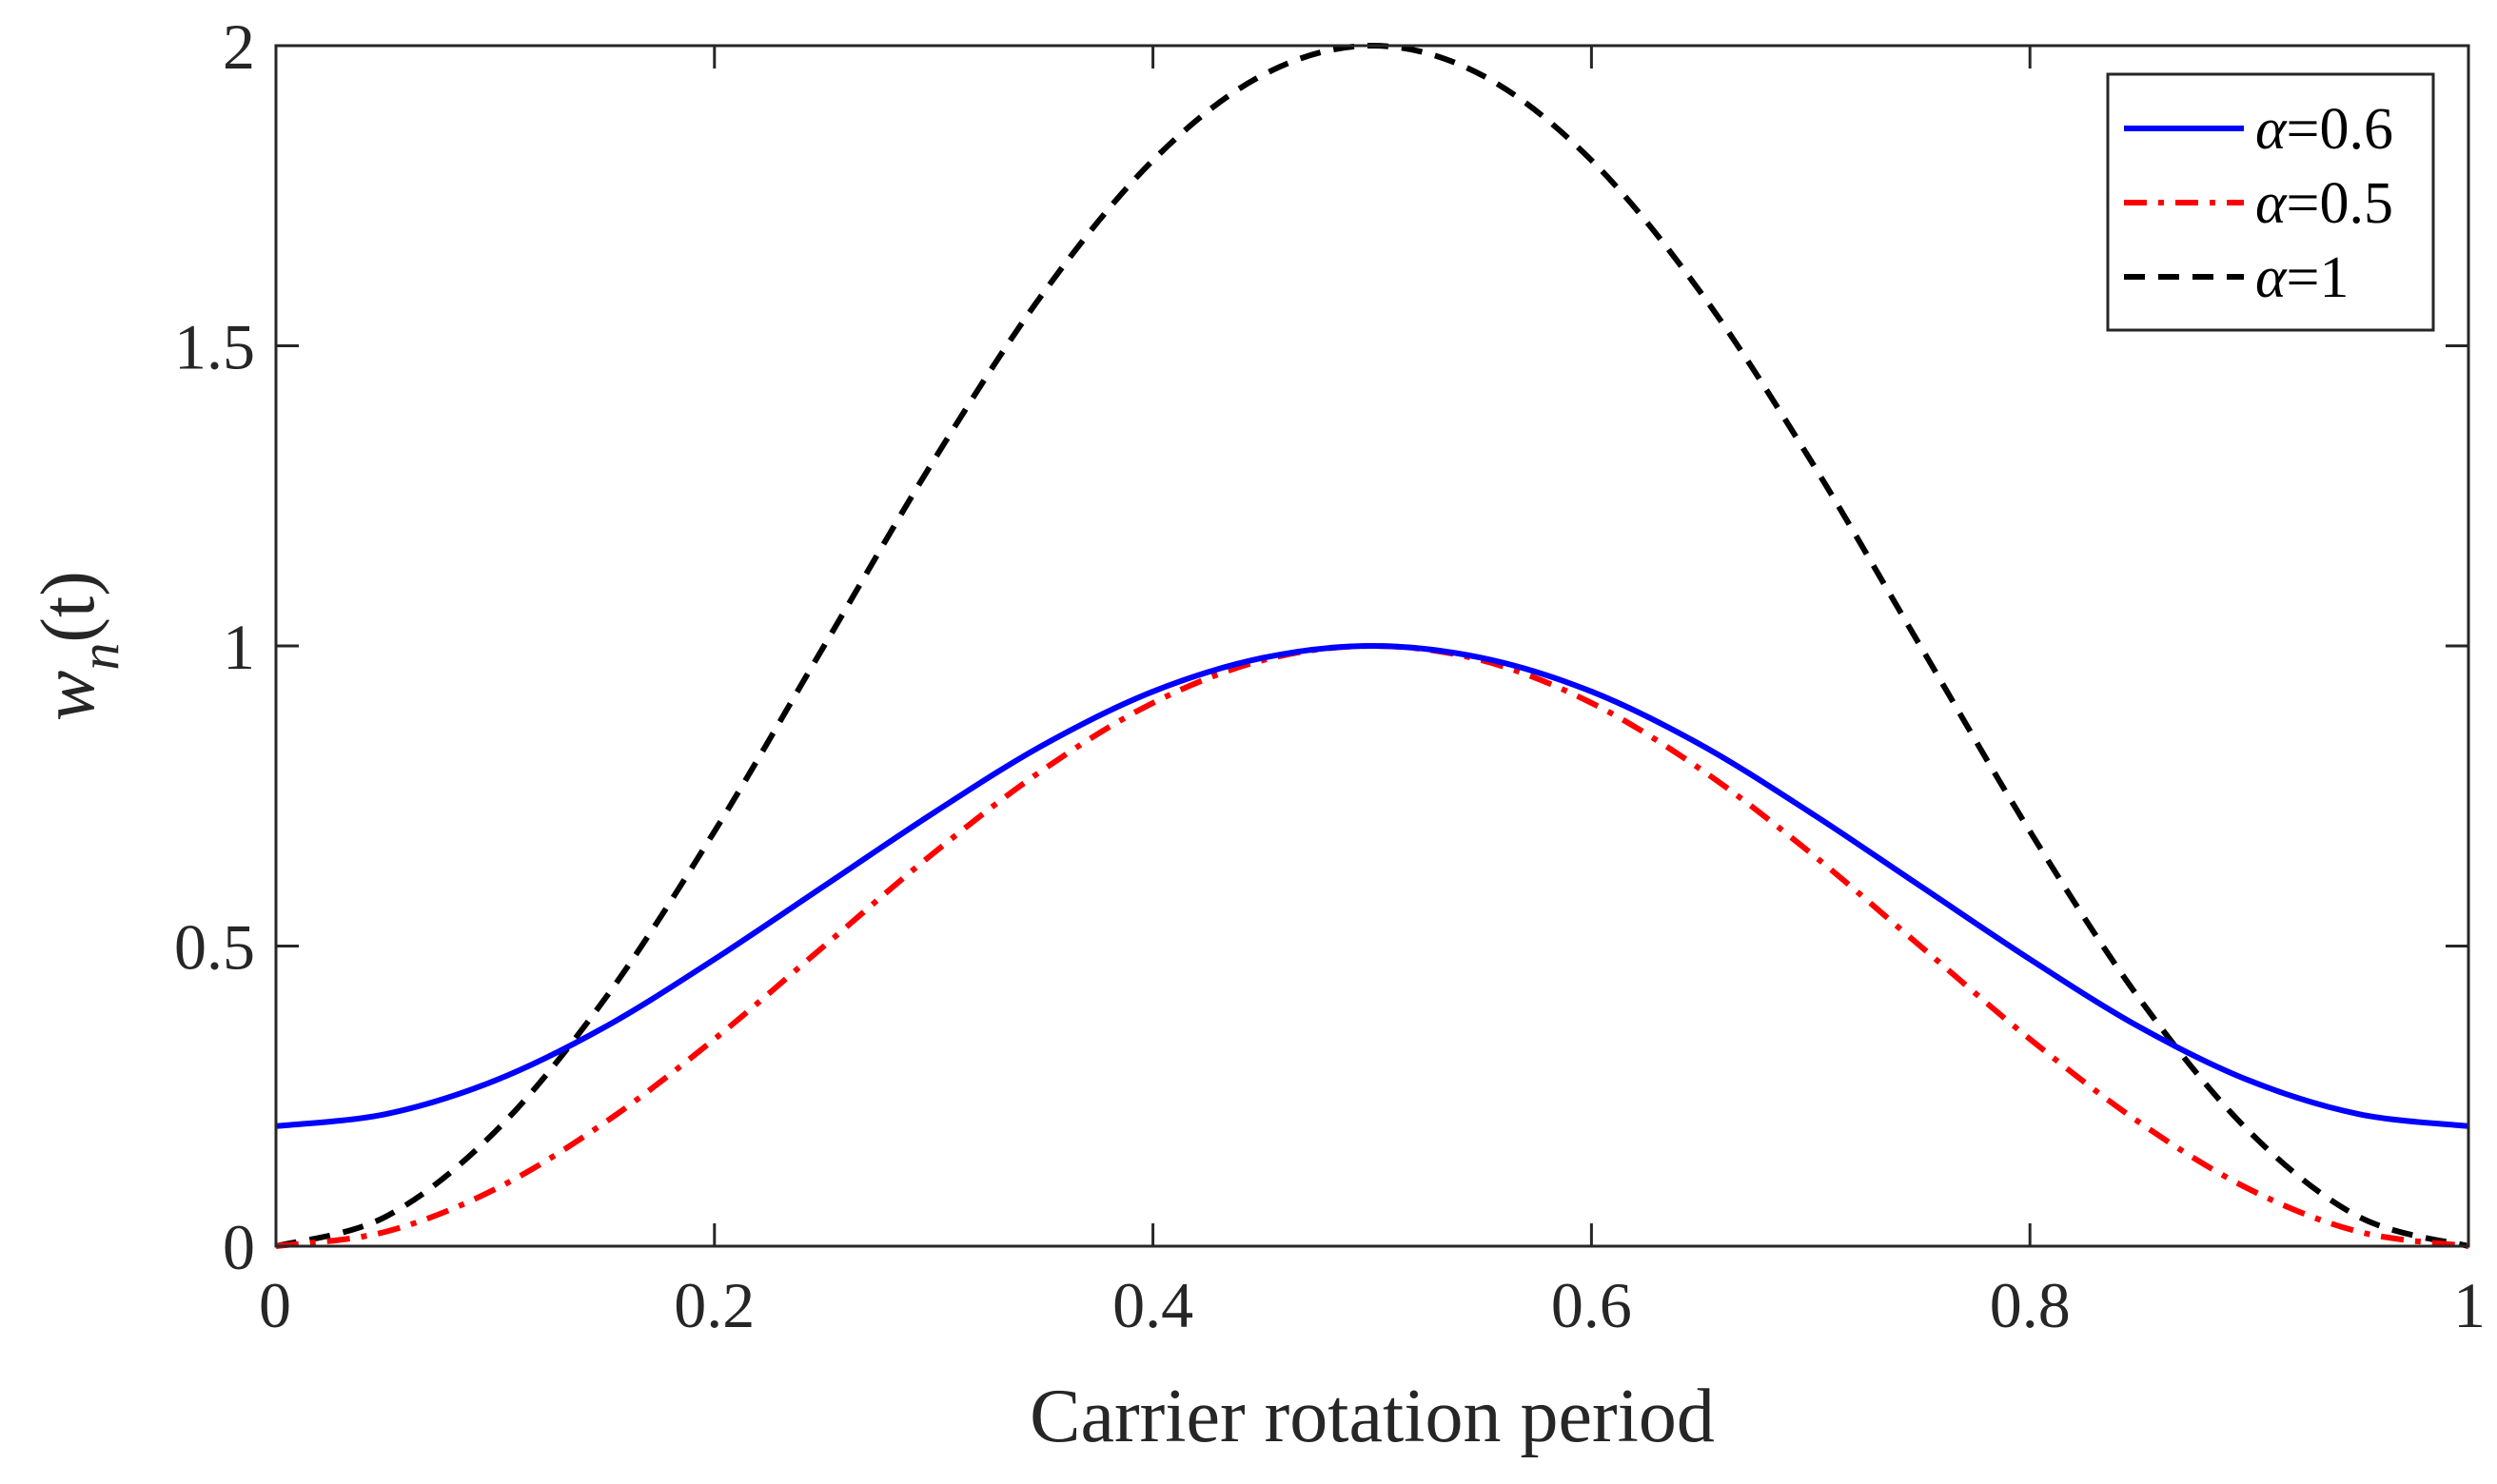 This screenshot has height=1484, width=2497. What do you see at coordinates (214, 646) in the screenshot?
I see `y-tick-labels: 0 0.5 1 1.5 2` at bounding box center [214, 646].